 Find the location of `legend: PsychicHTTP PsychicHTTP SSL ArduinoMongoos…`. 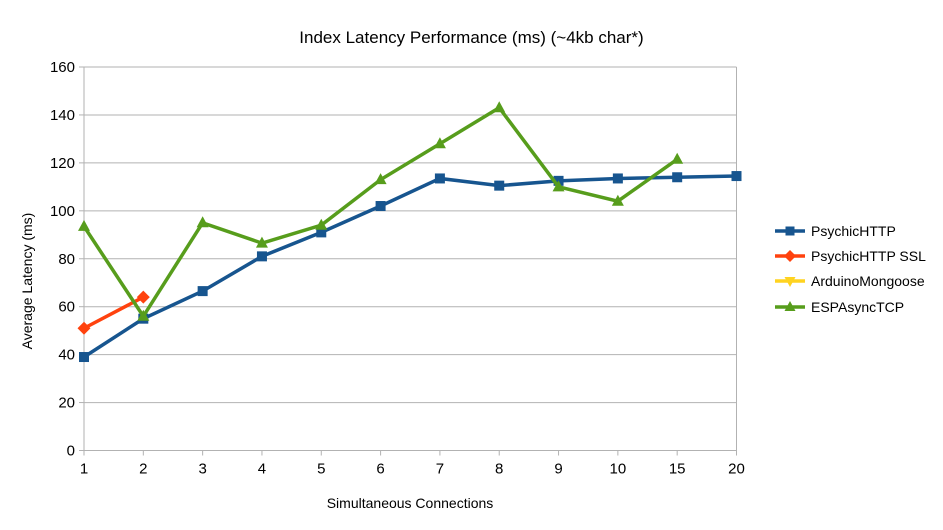

legend: PsychicHTTP PsychicHTTP SSL ArduinoMongoos… is located at coordinates (850, 269).